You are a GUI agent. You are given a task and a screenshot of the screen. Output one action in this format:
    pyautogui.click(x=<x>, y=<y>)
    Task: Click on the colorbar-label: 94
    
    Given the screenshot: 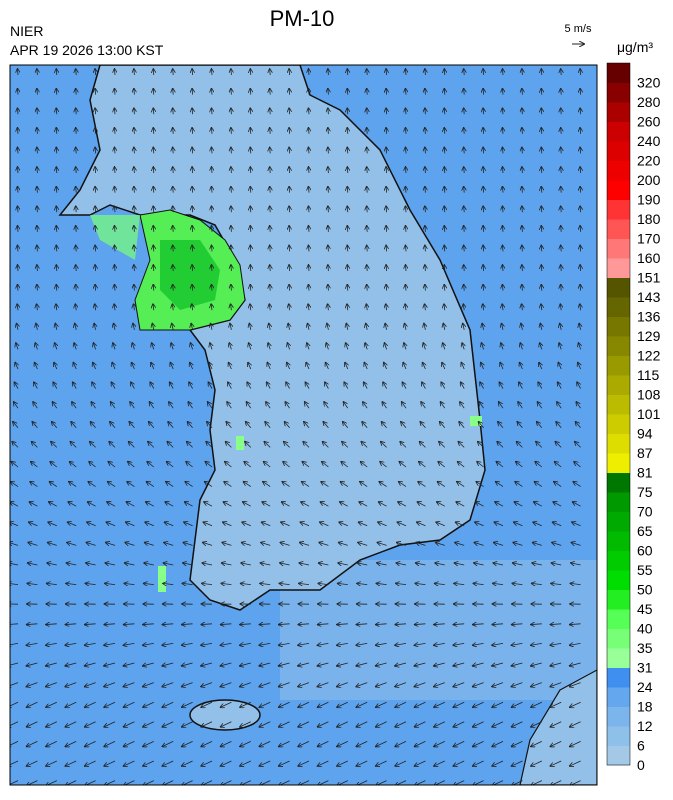 What is the action you would take?
    pyautogui.click(x=645, y=434)
    